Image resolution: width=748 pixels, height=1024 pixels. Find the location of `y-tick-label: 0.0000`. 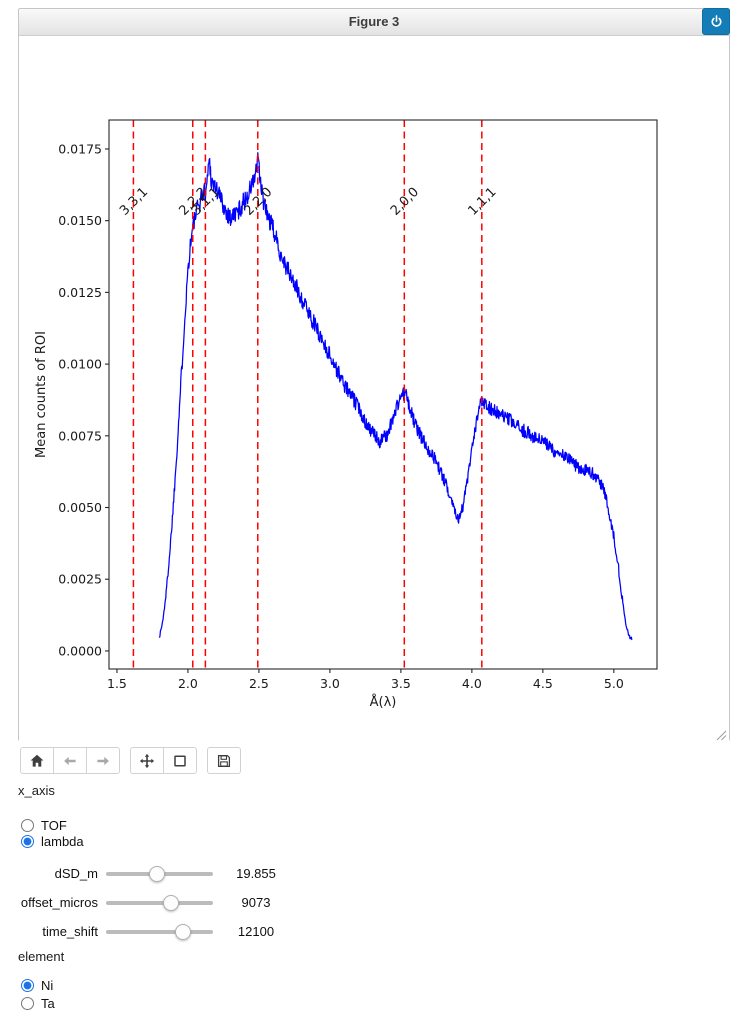

y-tick-label: 0.0000 is located at coordinates (80, 650).